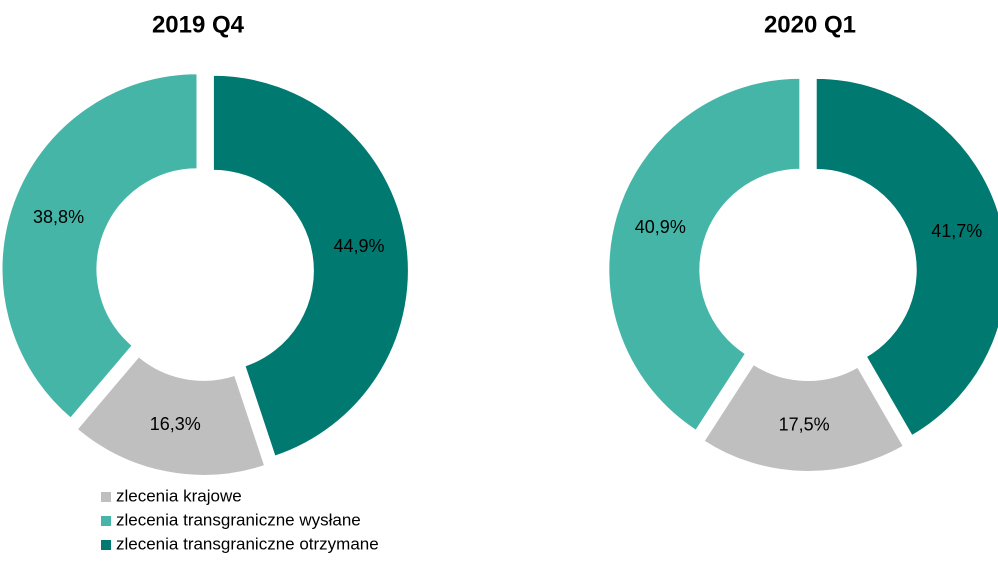 Image resolution: width=998 pixels, height=580 pixels. What do you see at coordinates (179, 495) in the screenshot?
I see `legend-label: zlecenia krajowe` at bounding box center [179, 495].